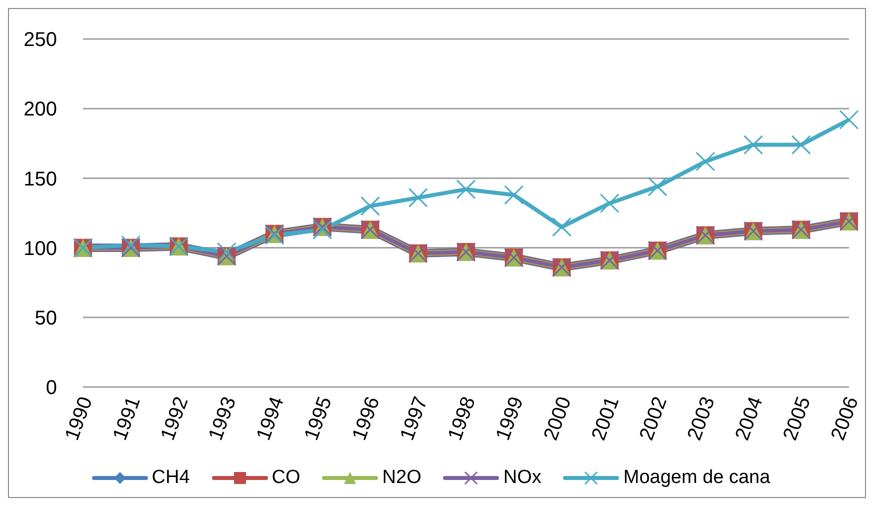 This screenshot has width=874, height=508. What do you see at coordinates (462, 419) in the screenshot?
I see `x-tick-label: 1998` at bounding box center [462, 419].